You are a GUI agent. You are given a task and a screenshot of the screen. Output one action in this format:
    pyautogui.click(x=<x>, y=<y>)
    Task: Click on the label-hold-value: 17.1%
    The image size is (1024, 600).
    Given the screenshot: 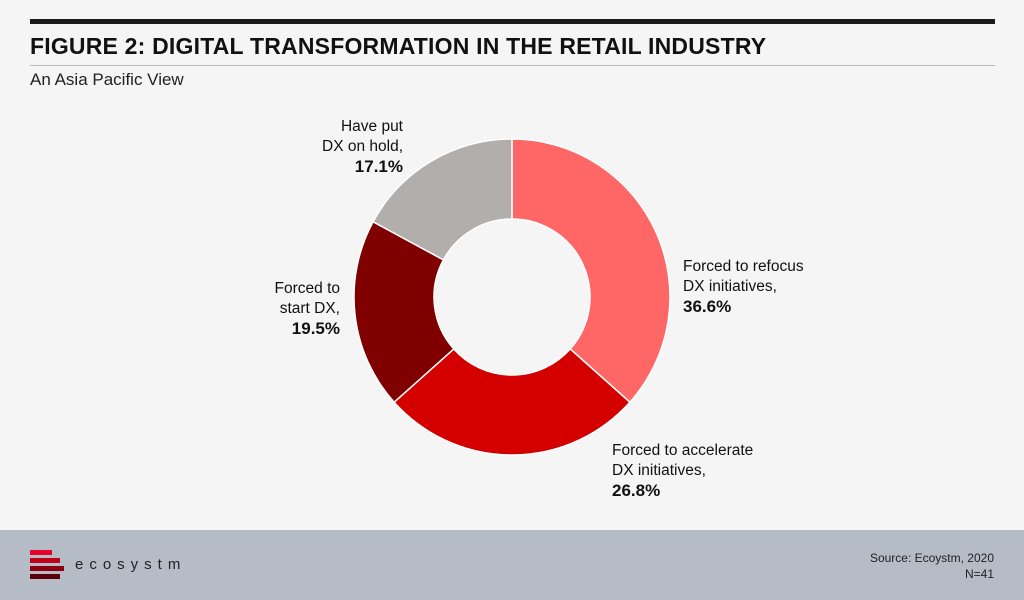 What is the action you would take?
    pyautogui.click(x=378, y=166)
    